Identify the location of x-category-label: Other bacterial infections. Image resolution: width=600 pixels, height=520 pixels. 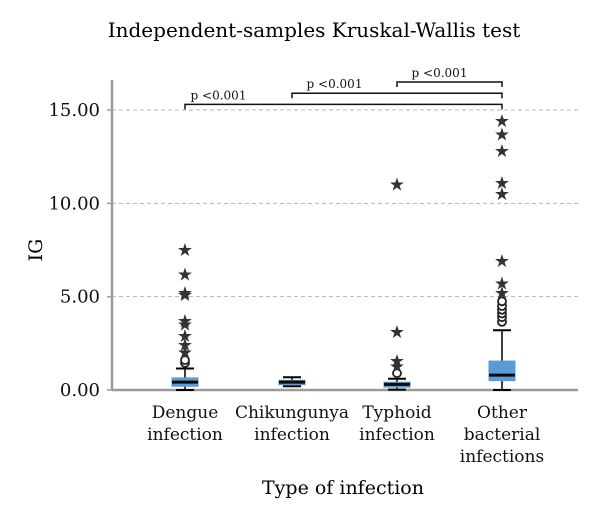
(502, 435).